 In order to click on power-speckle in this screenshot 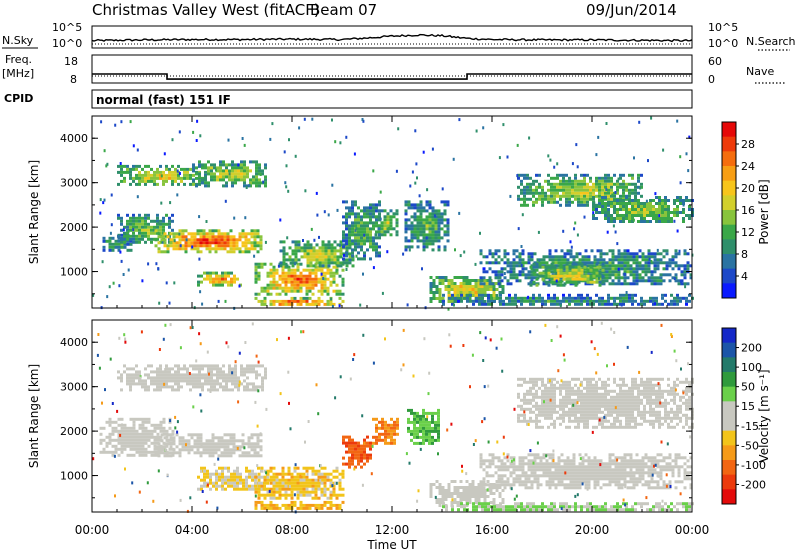, I will do `click(416, 164)`.